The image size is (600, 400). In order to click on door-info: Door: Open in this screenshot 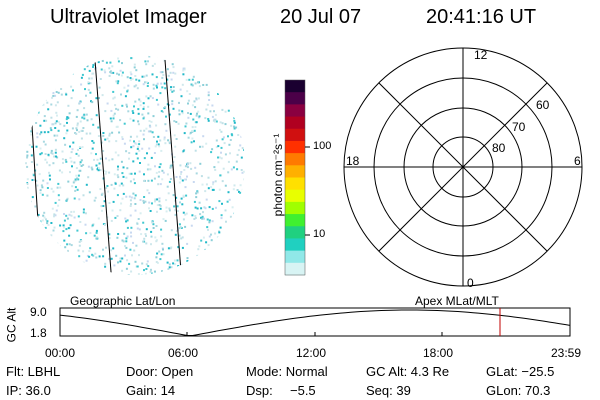, I will do `click(160, 371)`.